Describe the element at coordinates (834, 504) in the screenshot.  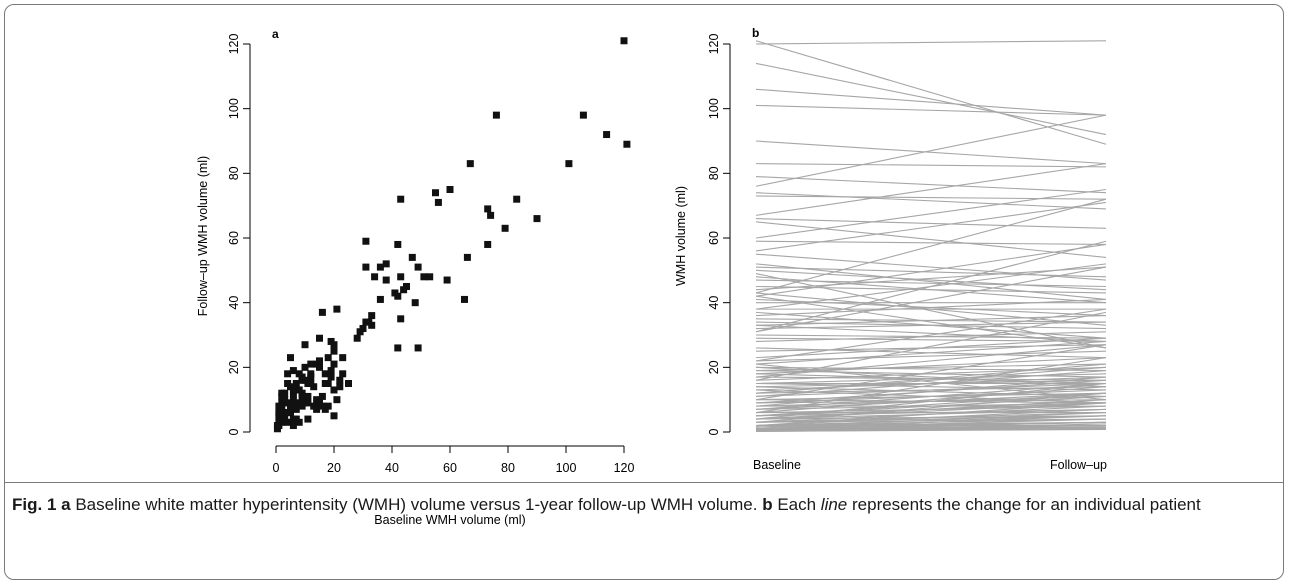
I see `caption-part-b-italic: line` at that location.